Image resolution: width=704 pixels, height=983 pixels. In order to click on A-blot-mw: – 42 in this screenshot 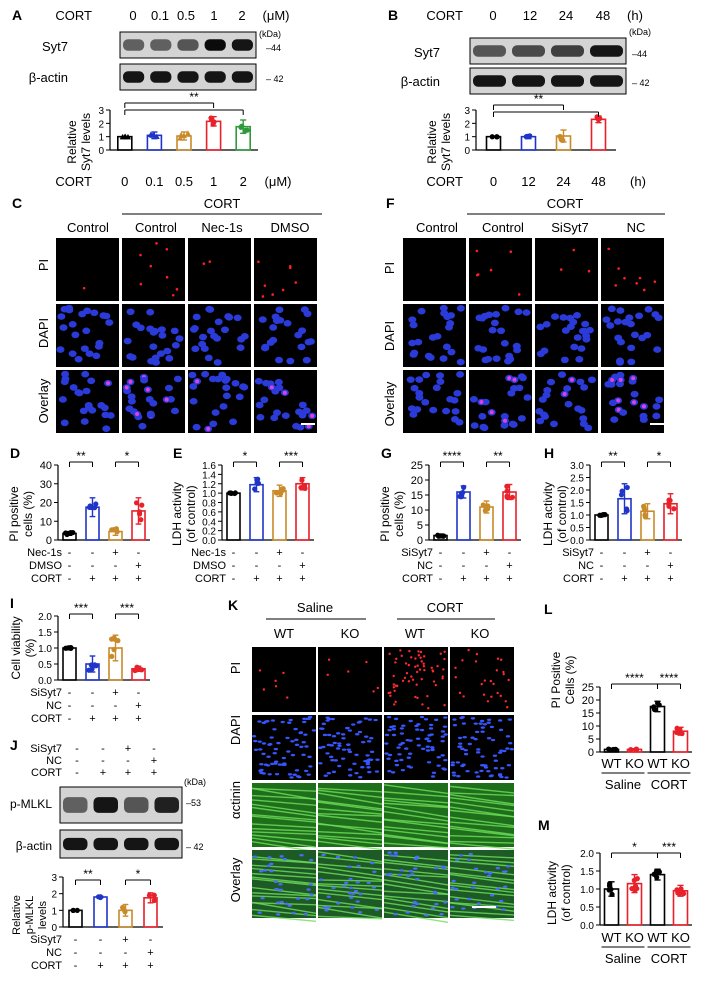, I will do `click(275, 79)`.